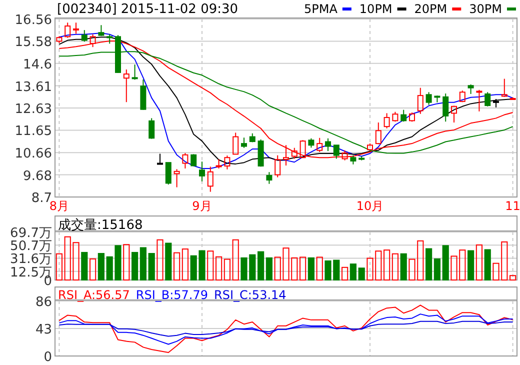 This screenshot has width=520, height=365. Describe the element at coordinates (48, 357) in the screenshot. I see `y-tick-label: 0` at that location.